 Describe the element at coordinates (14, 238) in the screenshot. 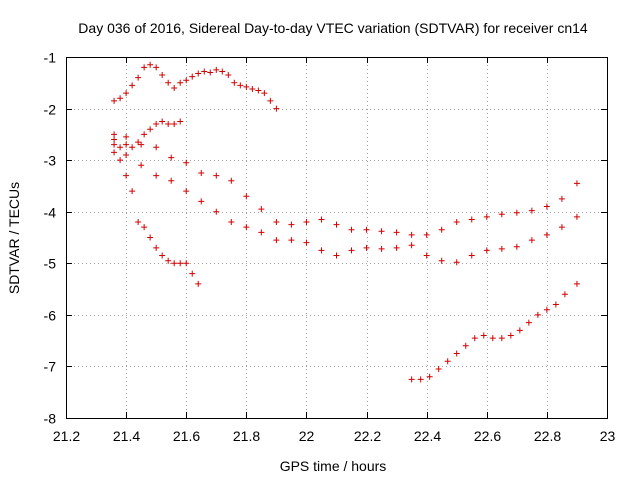

I see `y-axis-label: SDTVAR / TECUs` at that location.